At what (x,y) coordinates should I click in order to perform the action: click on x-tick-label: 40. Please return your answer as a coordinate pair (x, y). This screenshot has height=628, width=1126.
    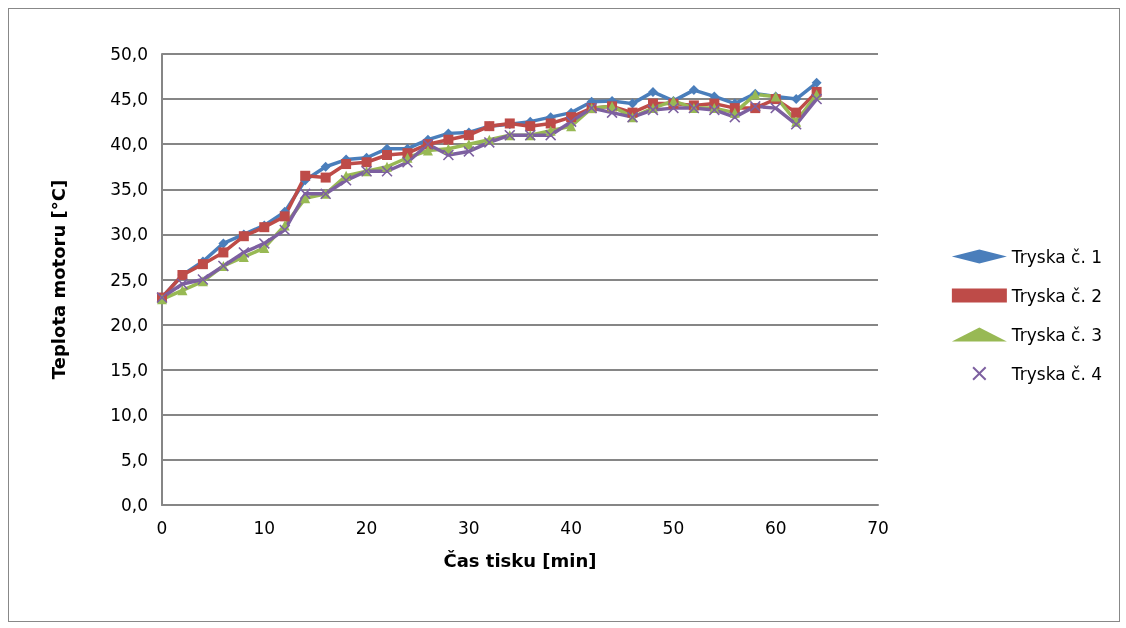
    Looking at the image, I should click on (571, 527).